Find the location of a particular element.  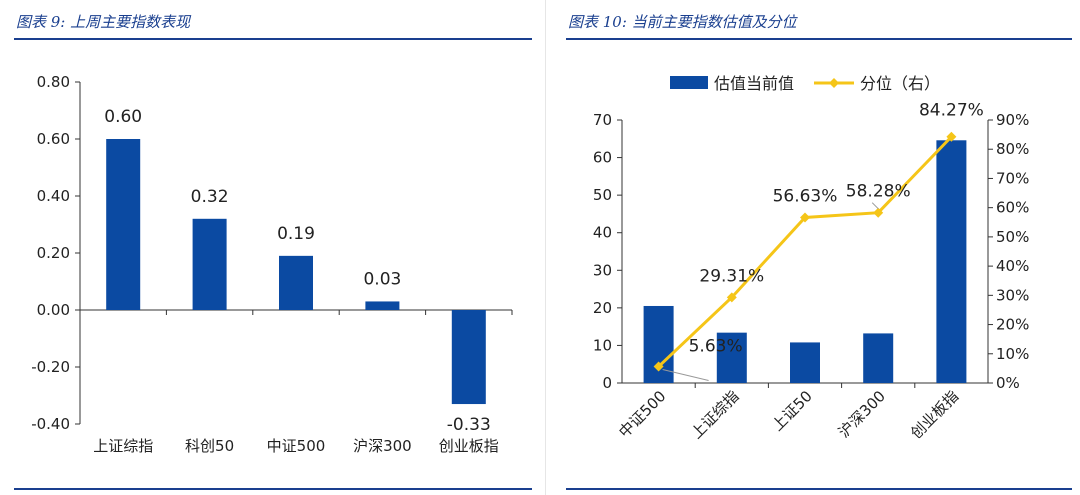

y-tick-label-right: 60% is located at coordinates (1012, 208).